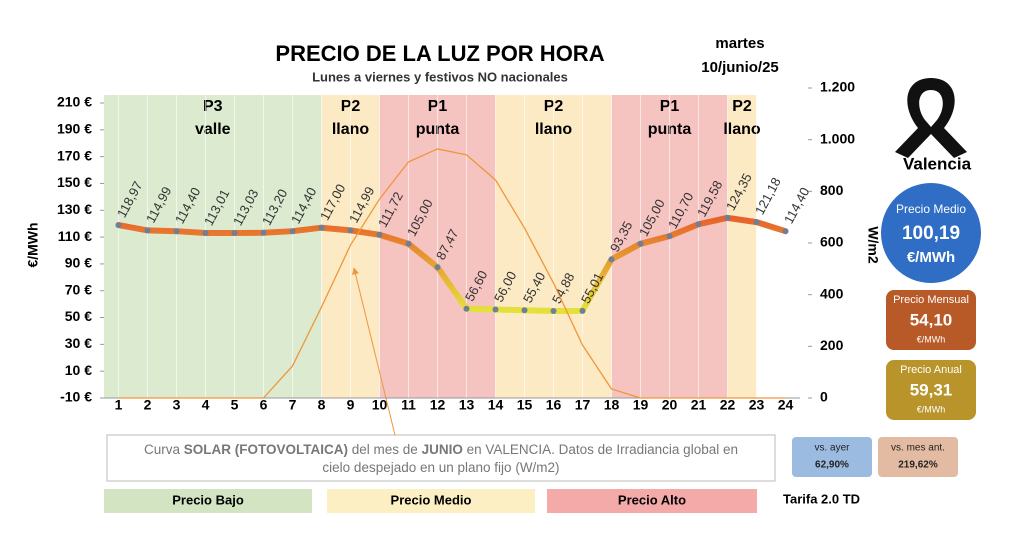  What do you see at coordinates (931, 118) in the screenshot?
I see `mourning-ribbon` at bounding box center [931, 118].